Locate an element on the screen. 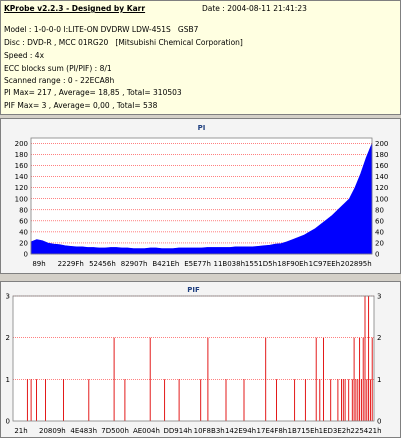  y-tick-label-left: 120 is located at coordinates (21, 188).